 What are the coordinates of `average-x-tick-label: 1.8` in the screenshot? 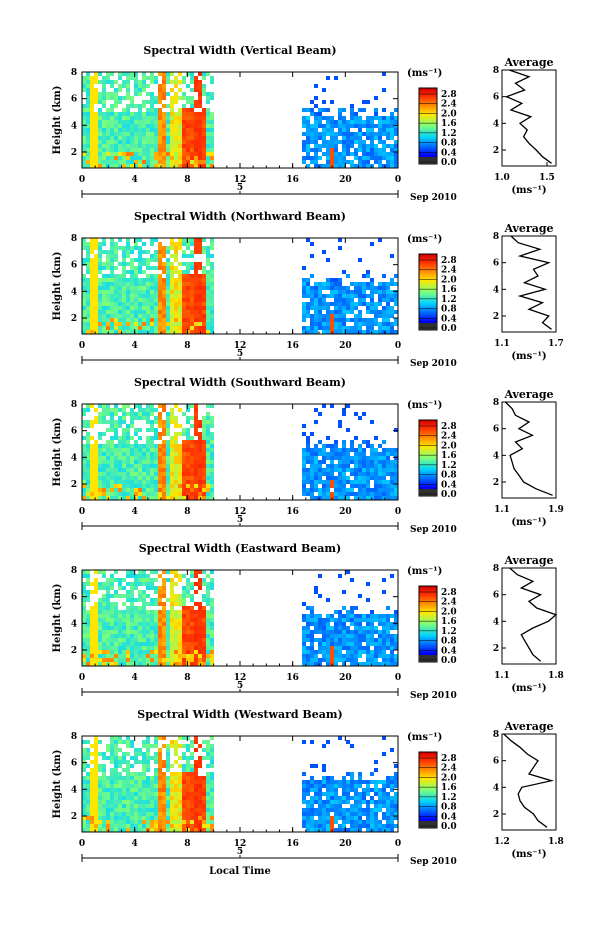 It's located at (556, 842).